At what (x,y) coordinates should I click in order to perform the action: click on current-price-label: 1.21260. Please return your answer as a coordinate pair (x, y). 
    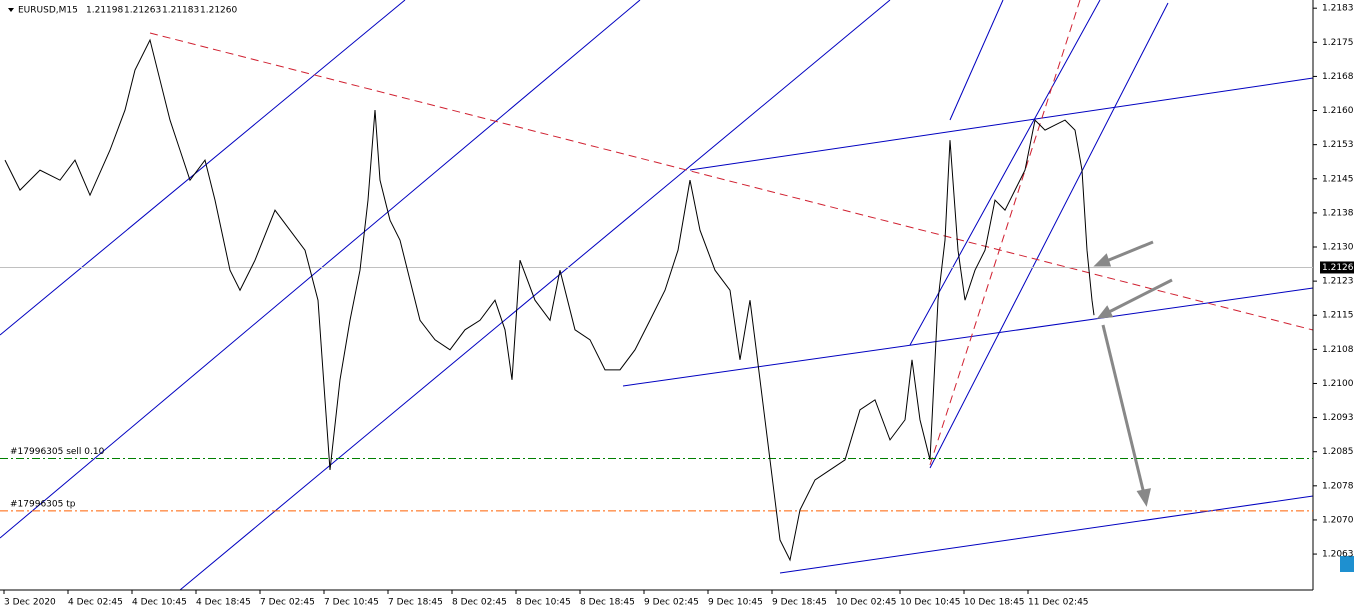
    Looking at the image, I should click on (1338, 268).